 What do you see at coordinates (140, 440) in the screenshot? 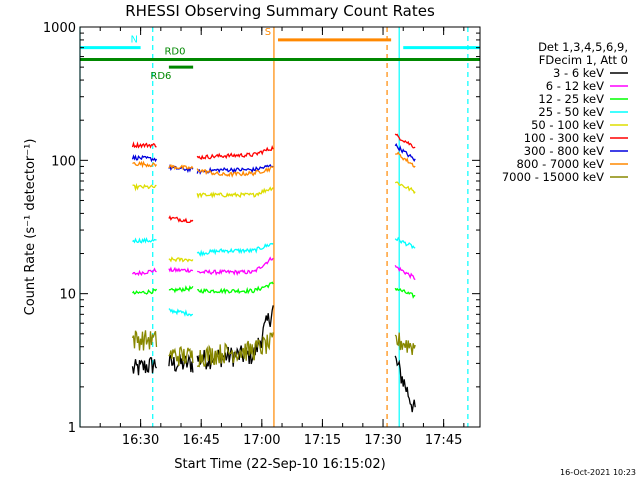
I see `x-tick-label: 16:30` at bounding box center [140, 440].